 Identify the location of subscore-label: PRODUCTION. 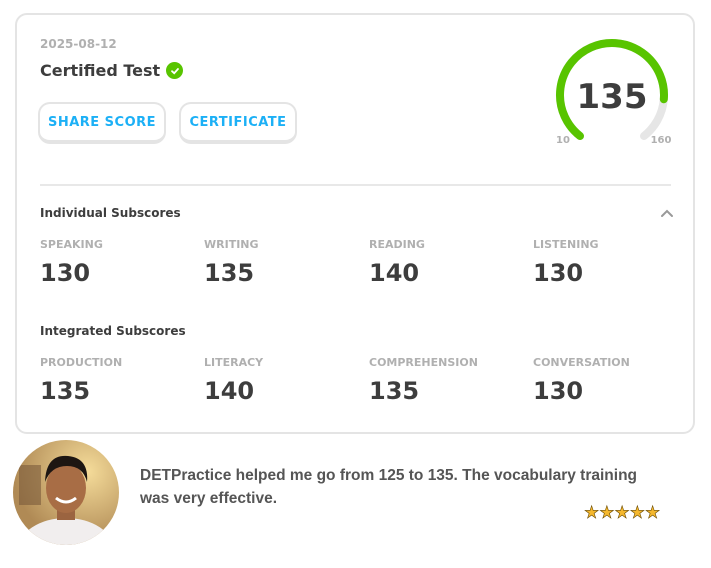
(81, 362).